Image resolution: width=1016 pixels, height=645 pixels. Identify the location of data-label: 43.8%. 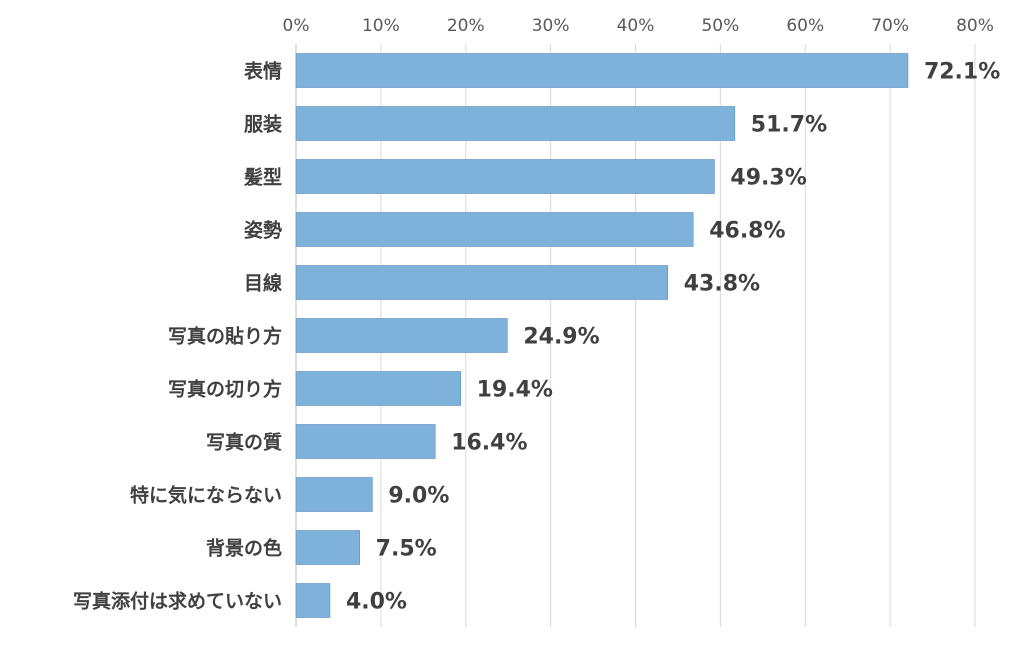
(722, 284).